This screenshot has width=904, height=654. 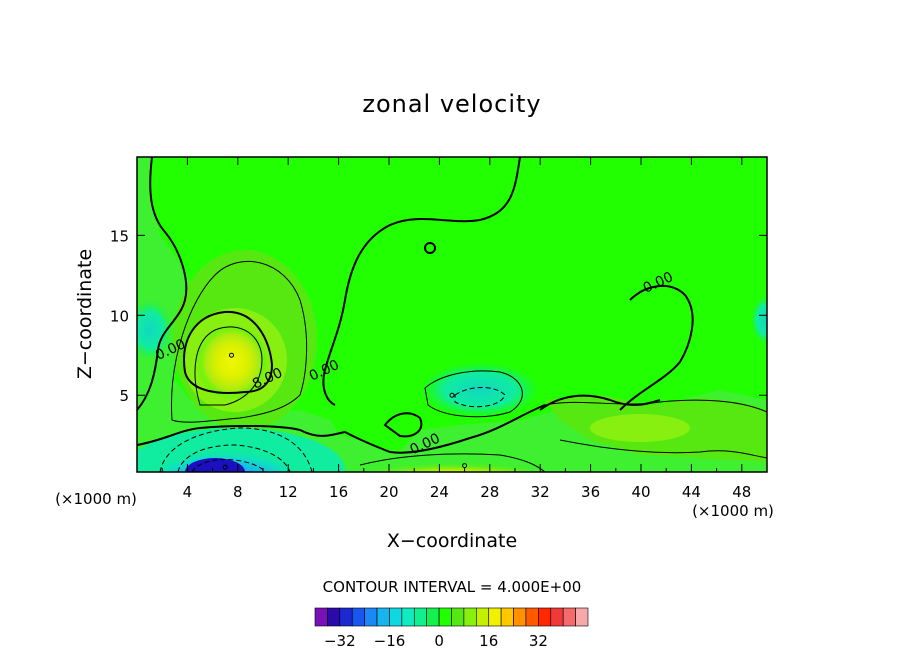 What do you see at coordinates (489, 492) in the screenshot?
I see `x-tick-label: 28` at bounding box center [489, 492].